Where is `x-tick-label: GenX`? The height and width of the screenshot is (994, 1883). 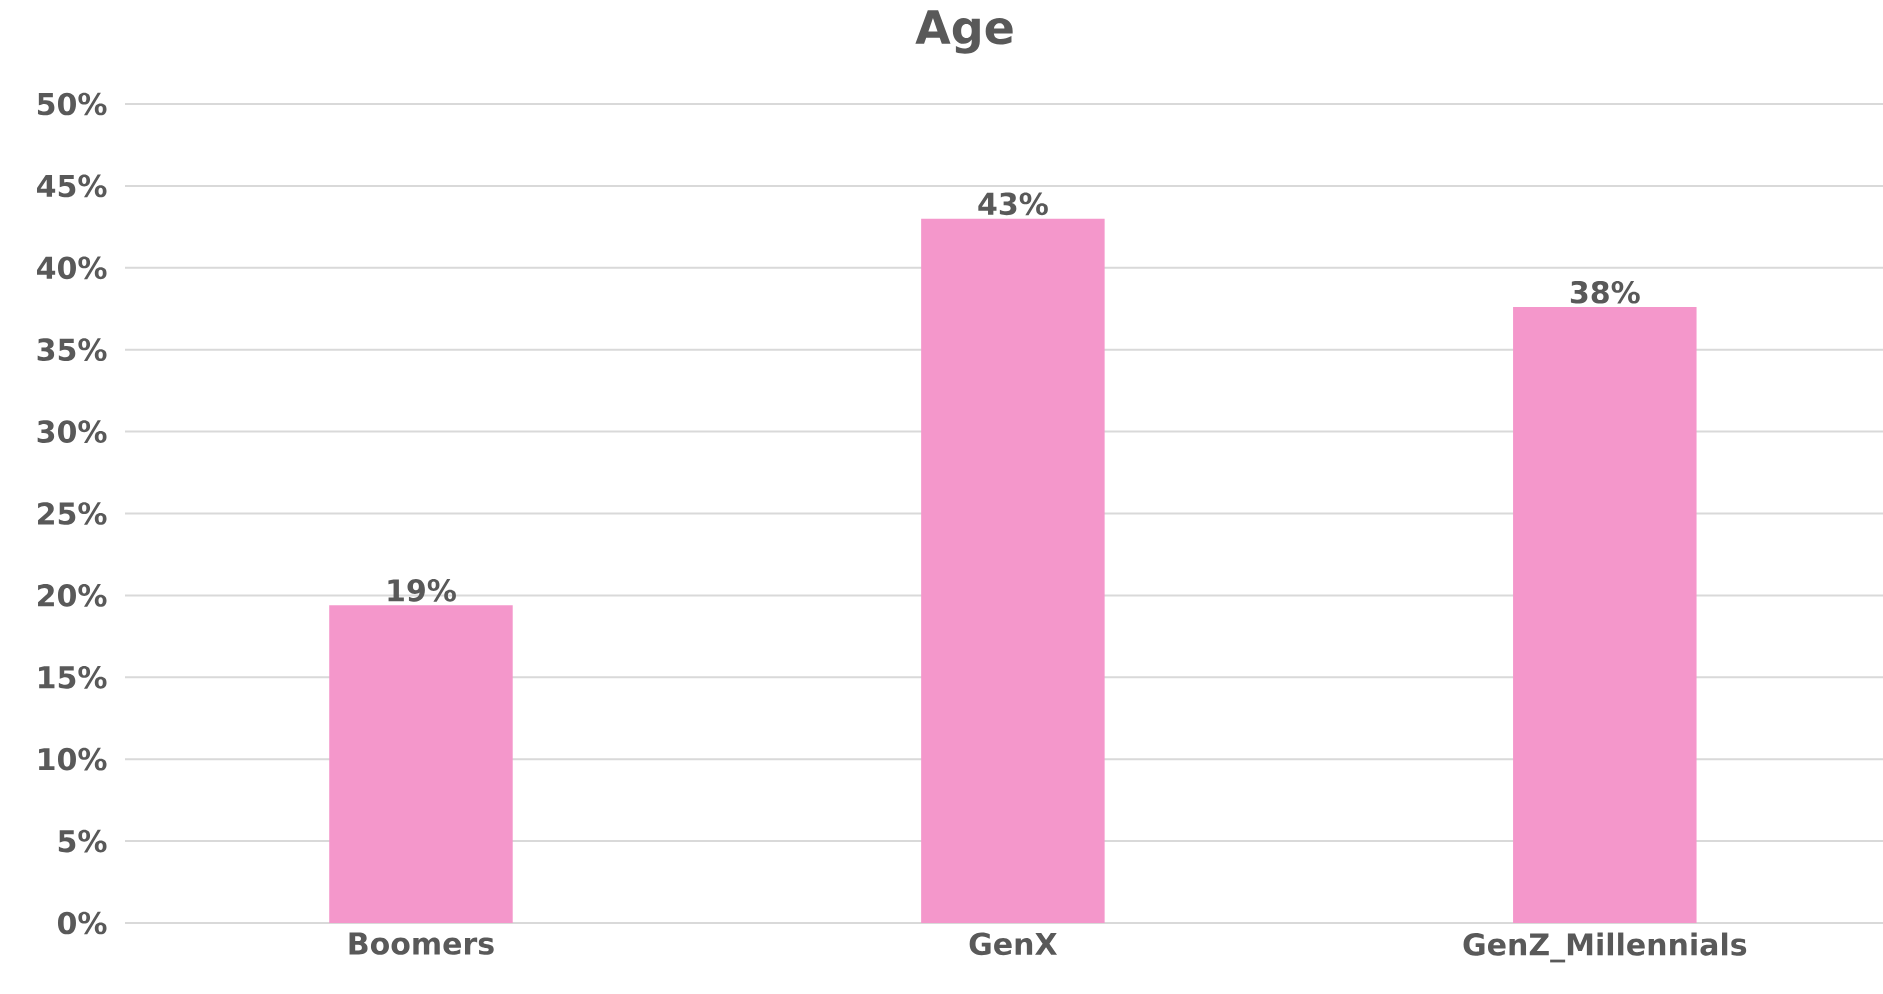 x-tick-label: GenX is located at coordinates (1013, 944).